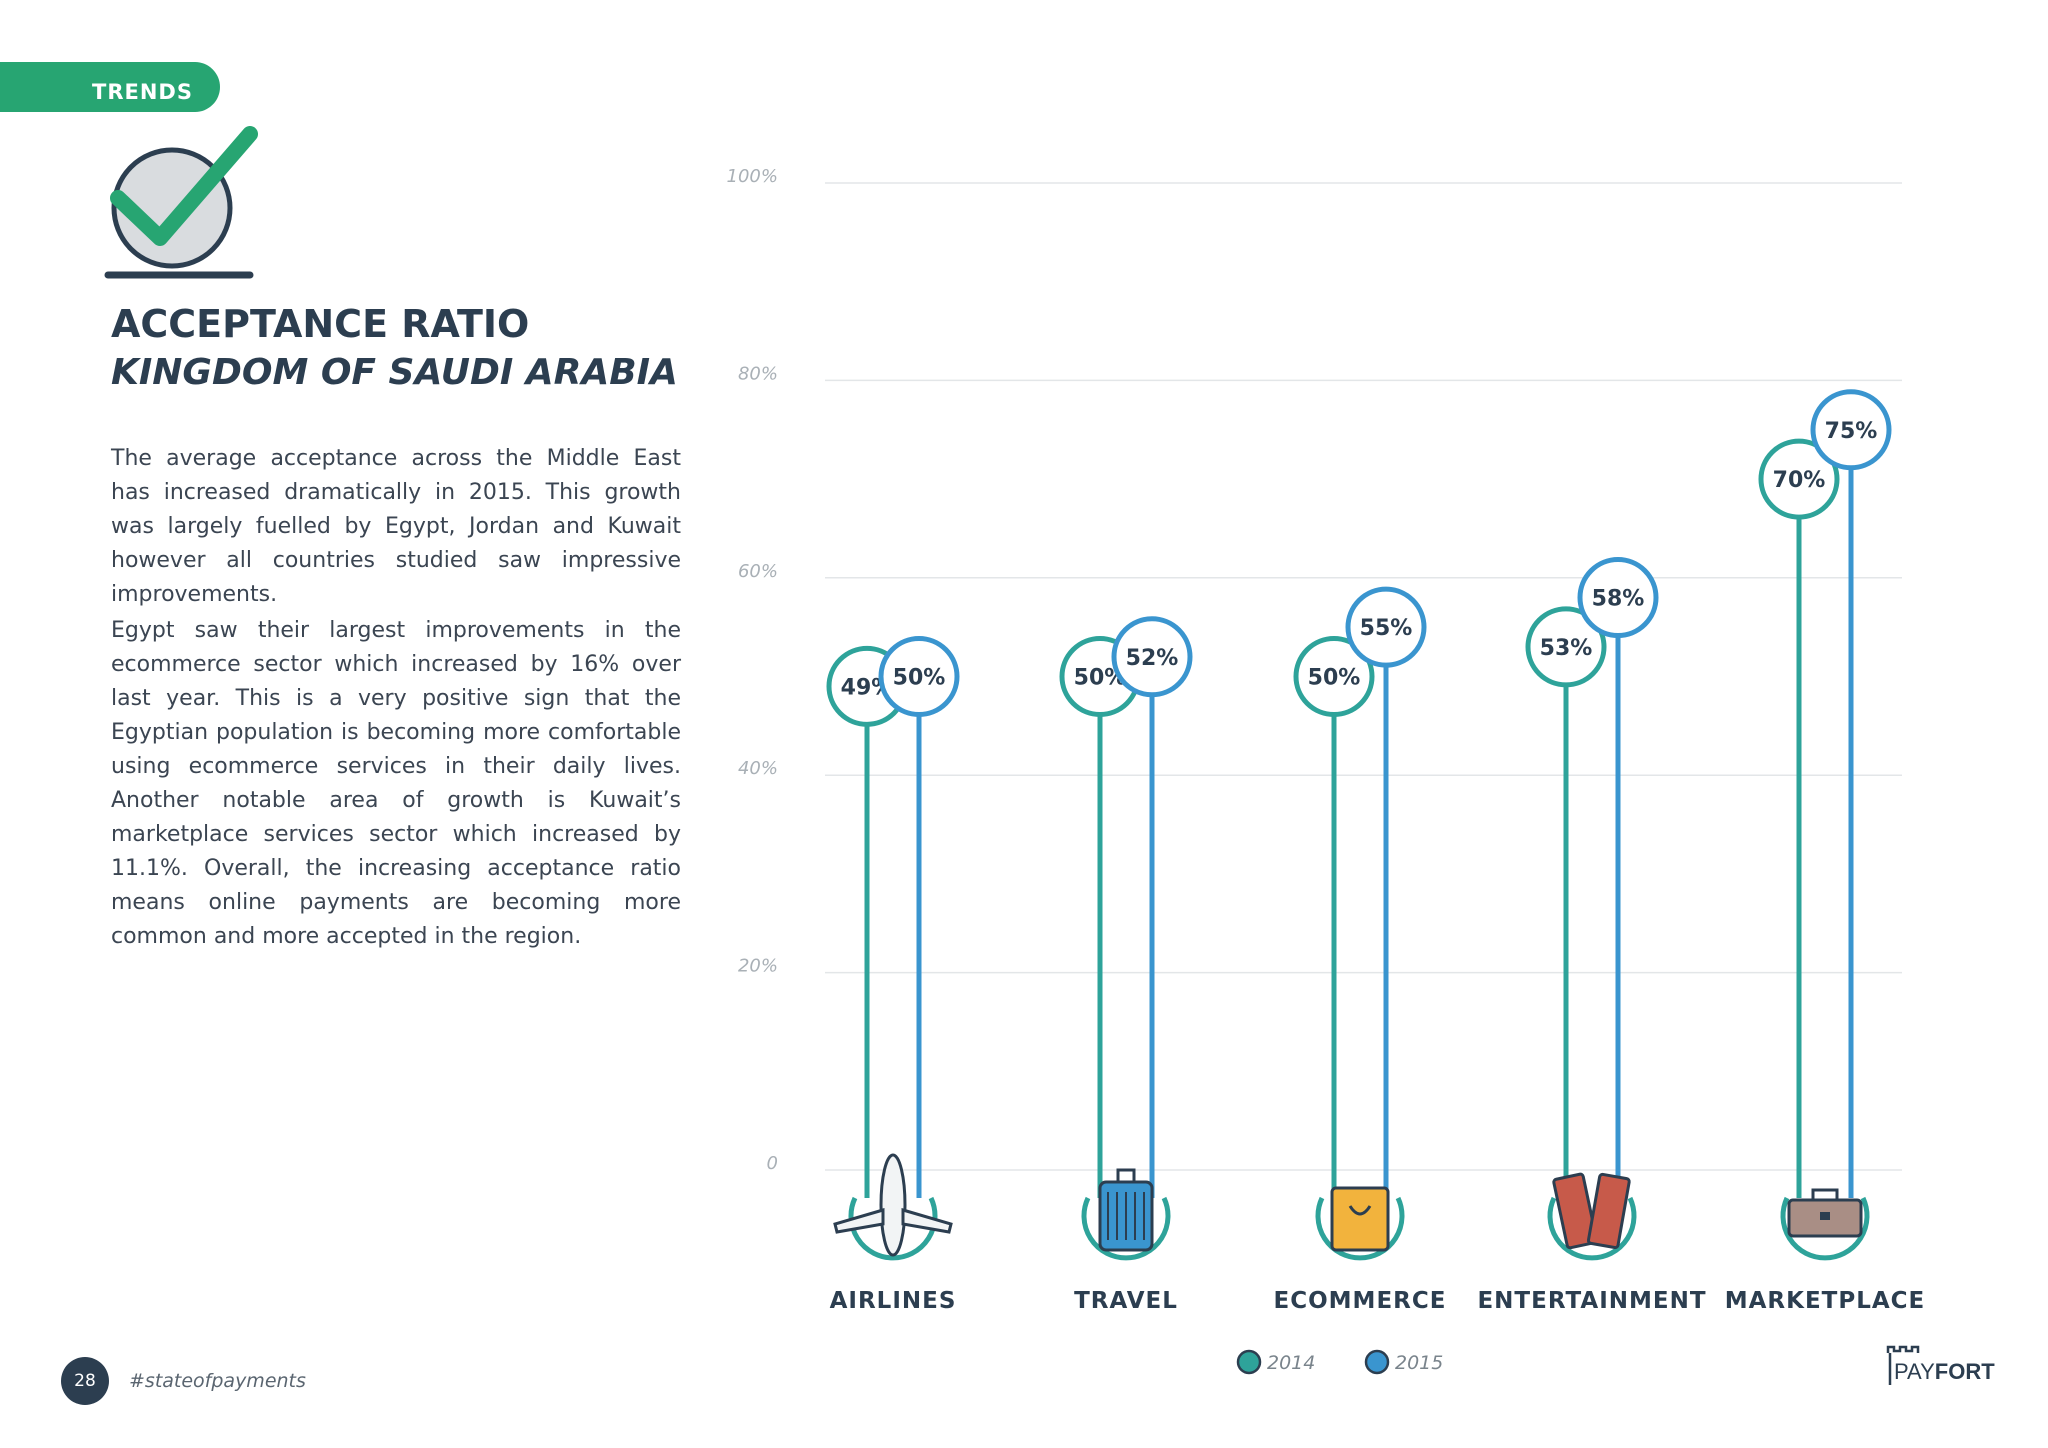 The image size is (2048, 1448). I want to click on category-label: ENTERTAINMENT, so click(1591, 1301).